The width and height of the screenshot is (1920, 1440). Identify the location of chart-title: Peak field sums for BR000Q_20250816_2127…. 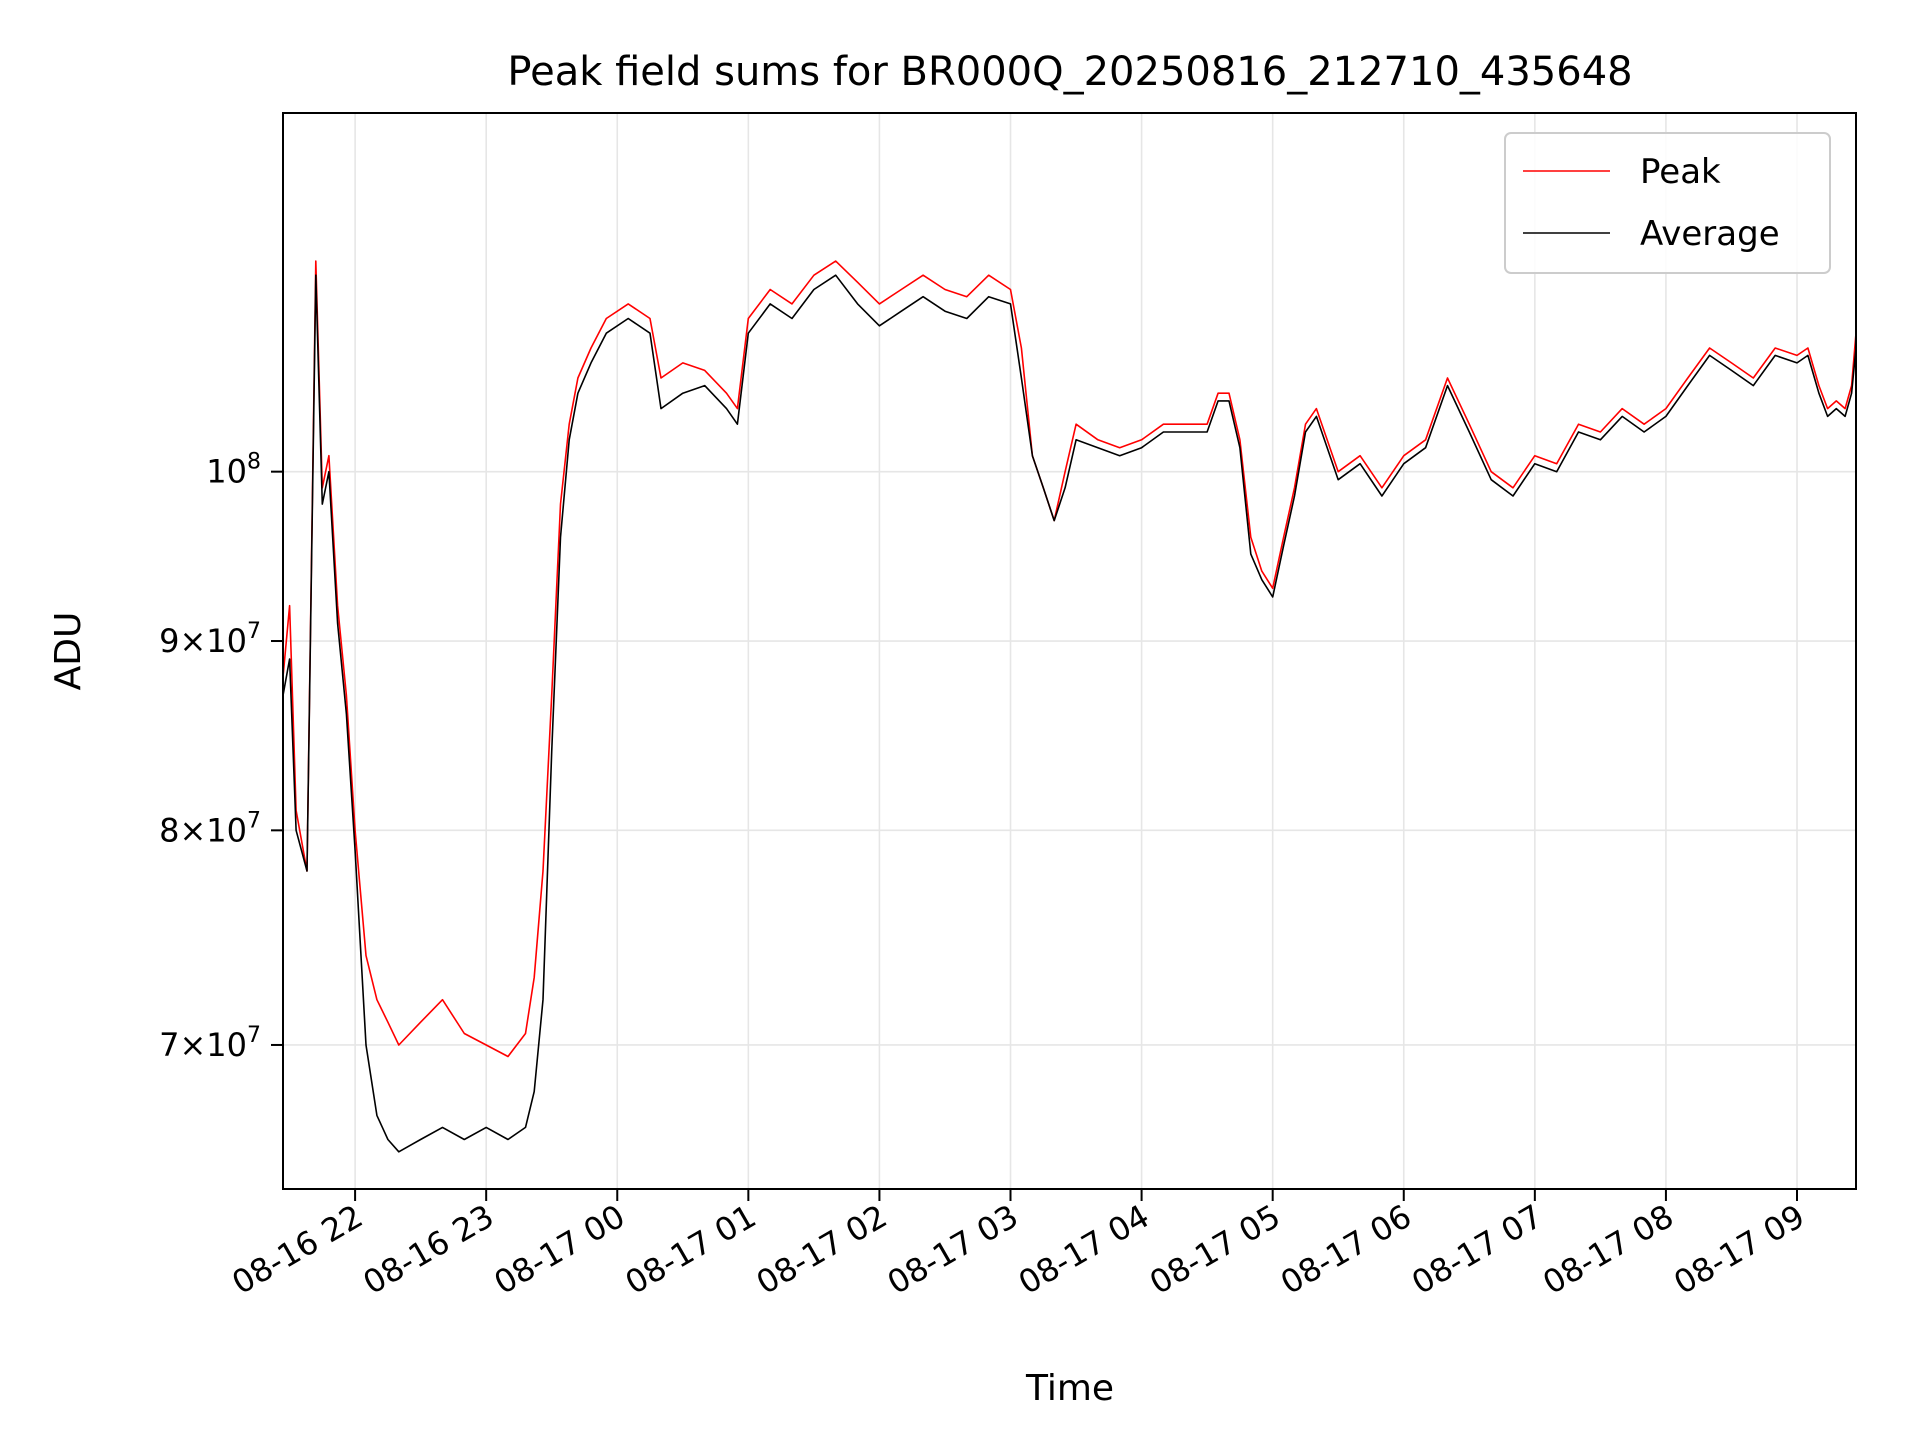
(1069, 72).